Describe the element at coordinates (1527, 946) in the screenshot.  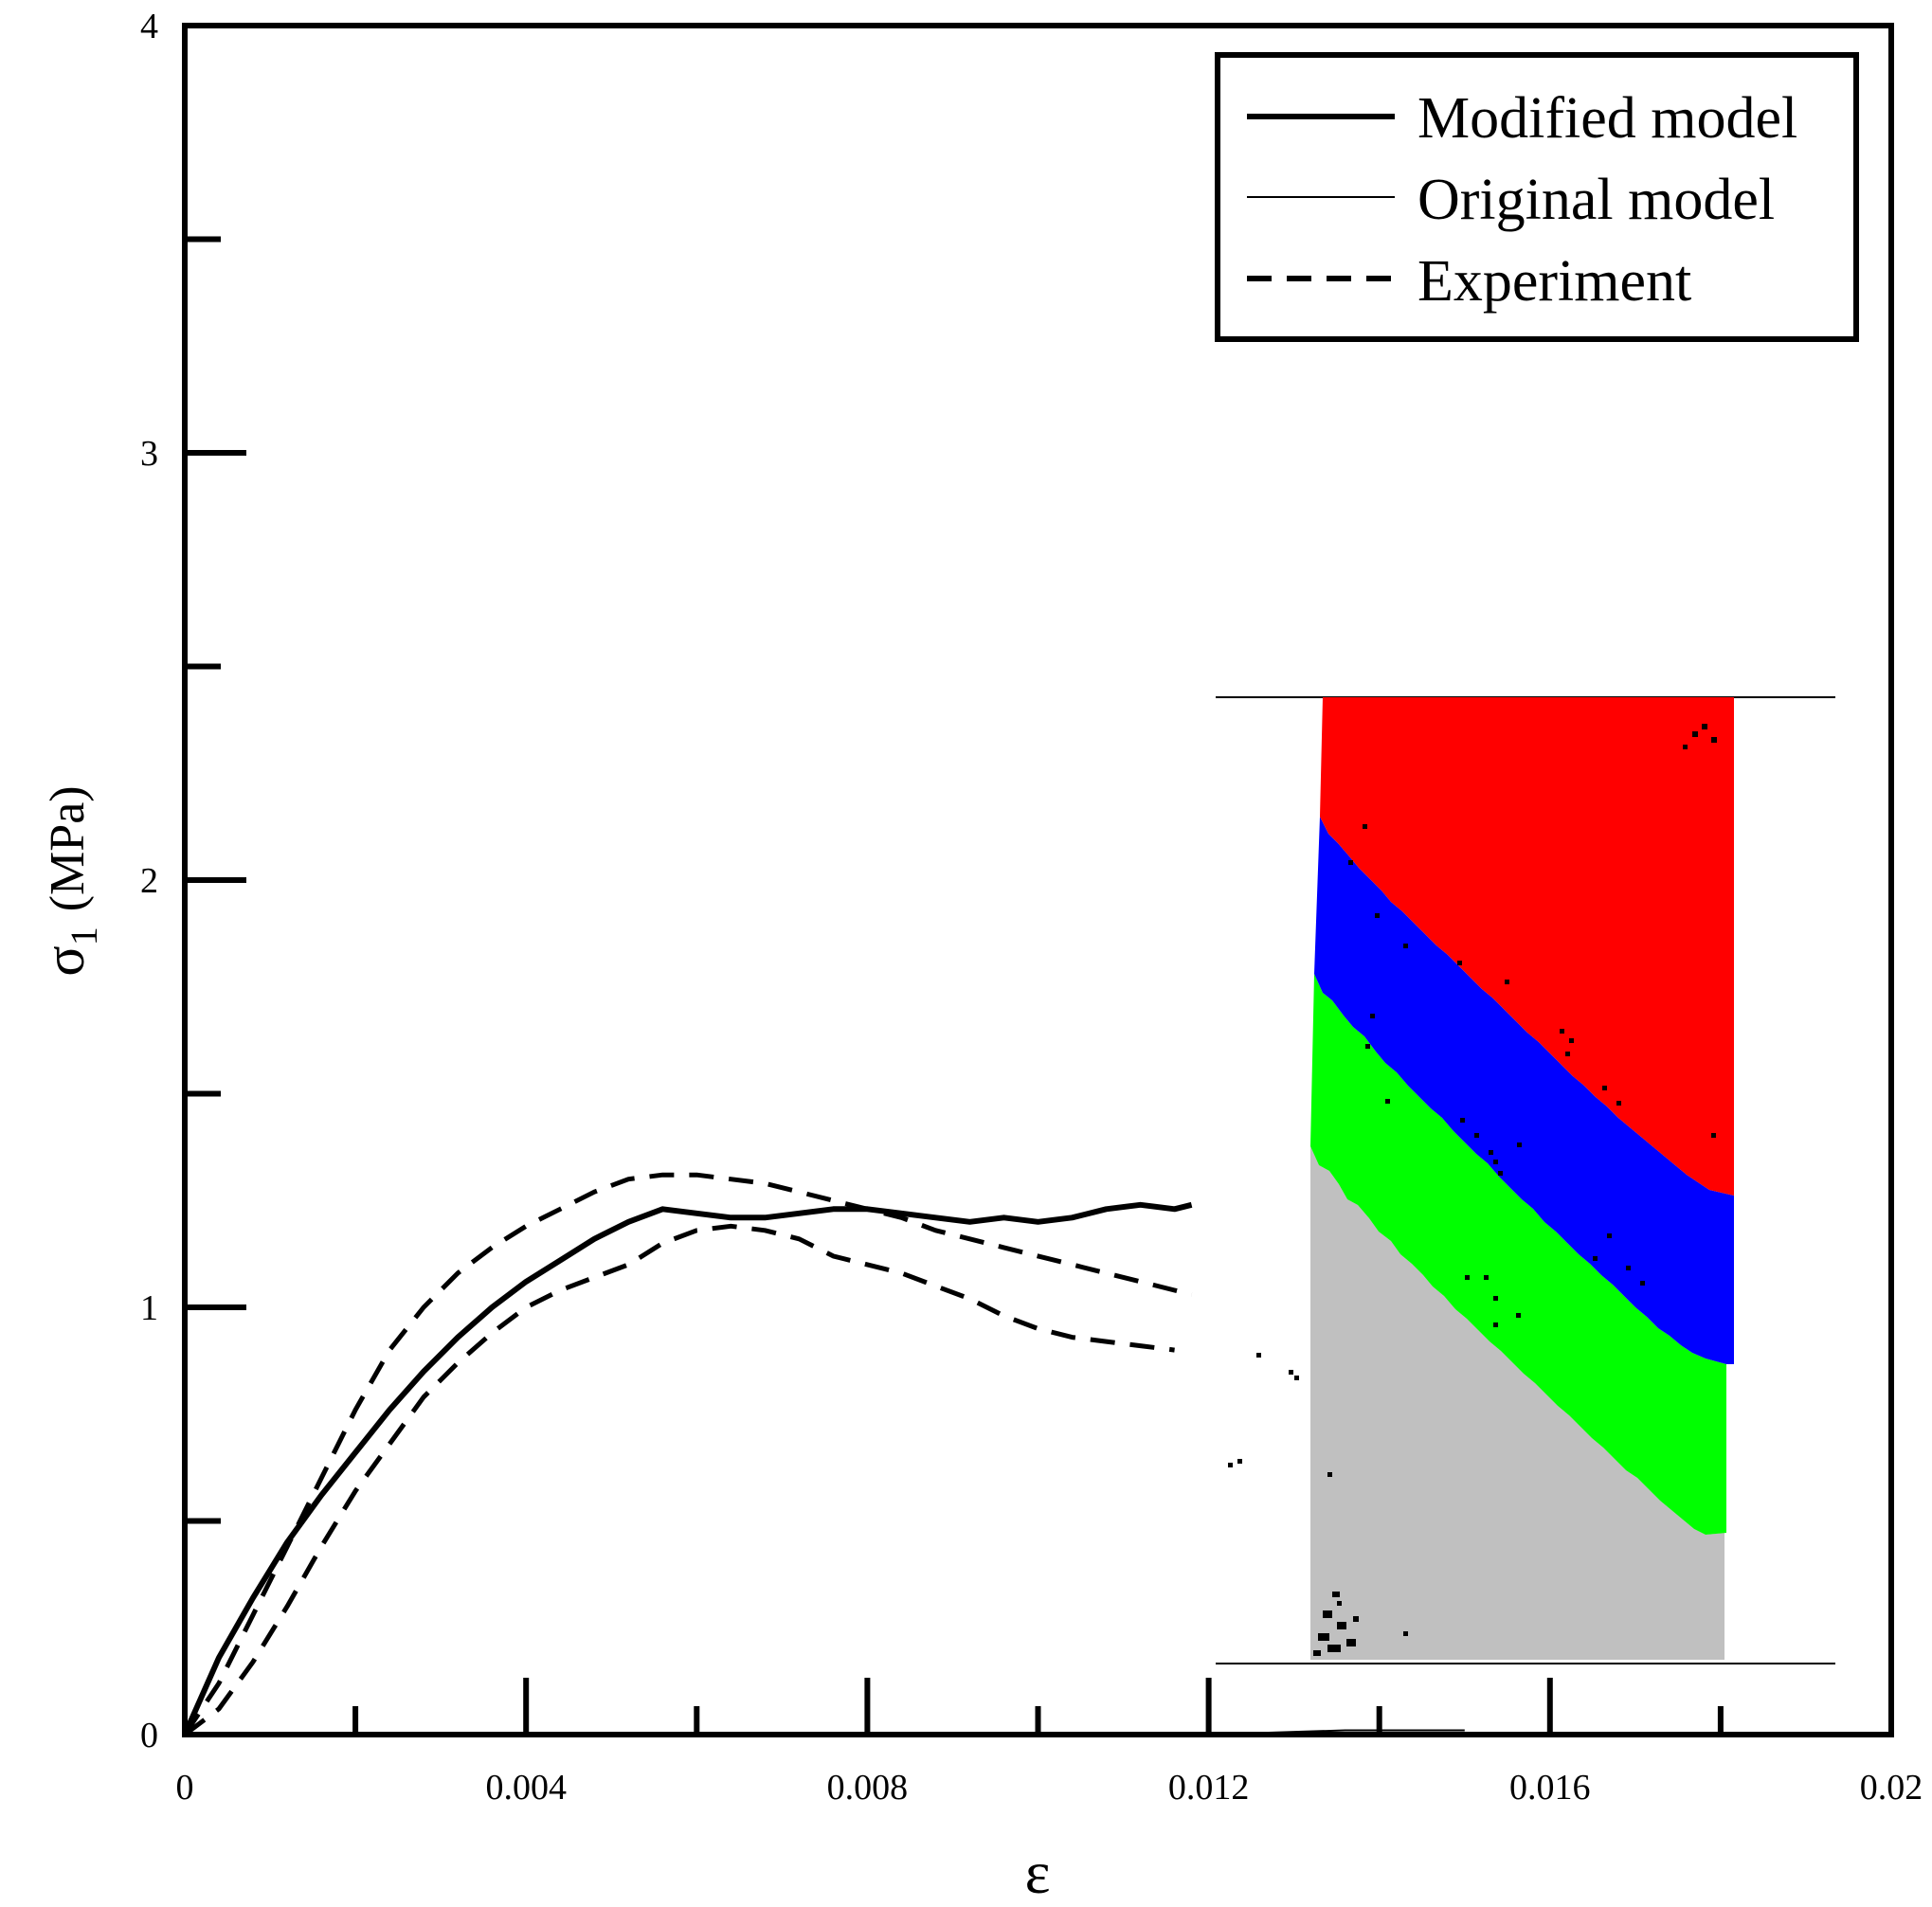
I see `inset-red-region` at that location.